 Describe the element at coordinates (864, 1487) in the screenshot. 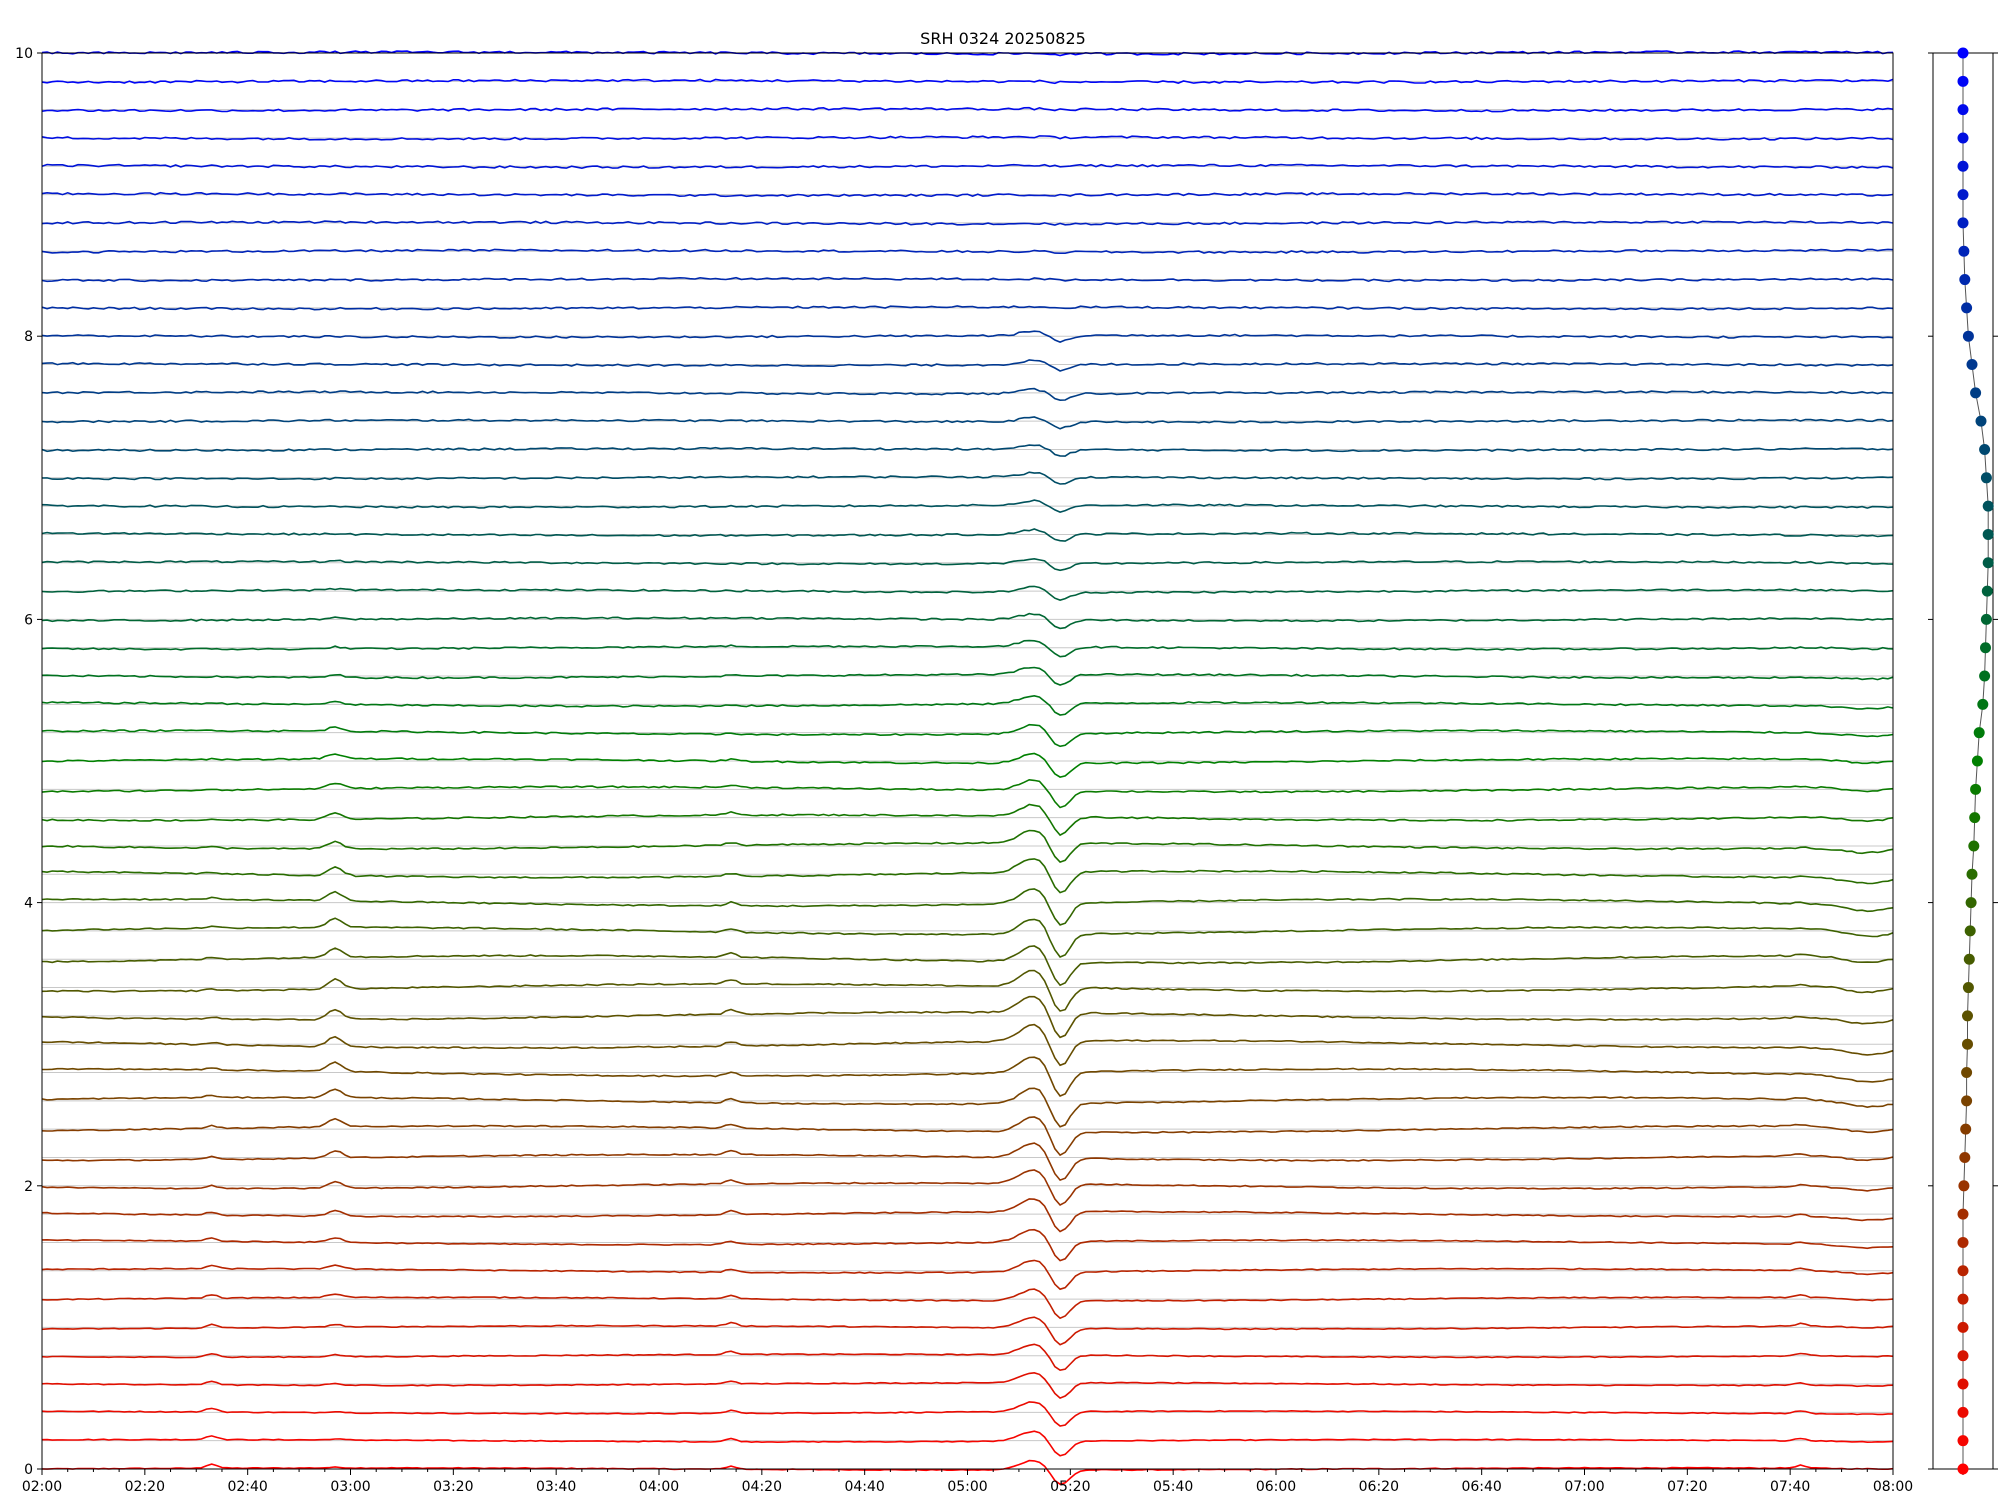

I see `x-tick-label: 04:40` at that location.